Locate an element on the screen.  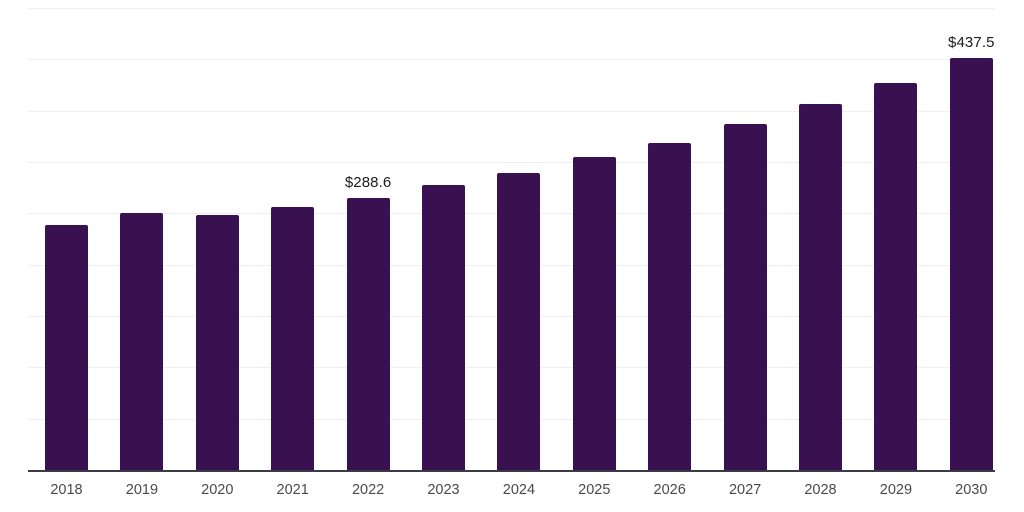
x-axis-tick-label: 2028 is located at coordinates (820, 490).